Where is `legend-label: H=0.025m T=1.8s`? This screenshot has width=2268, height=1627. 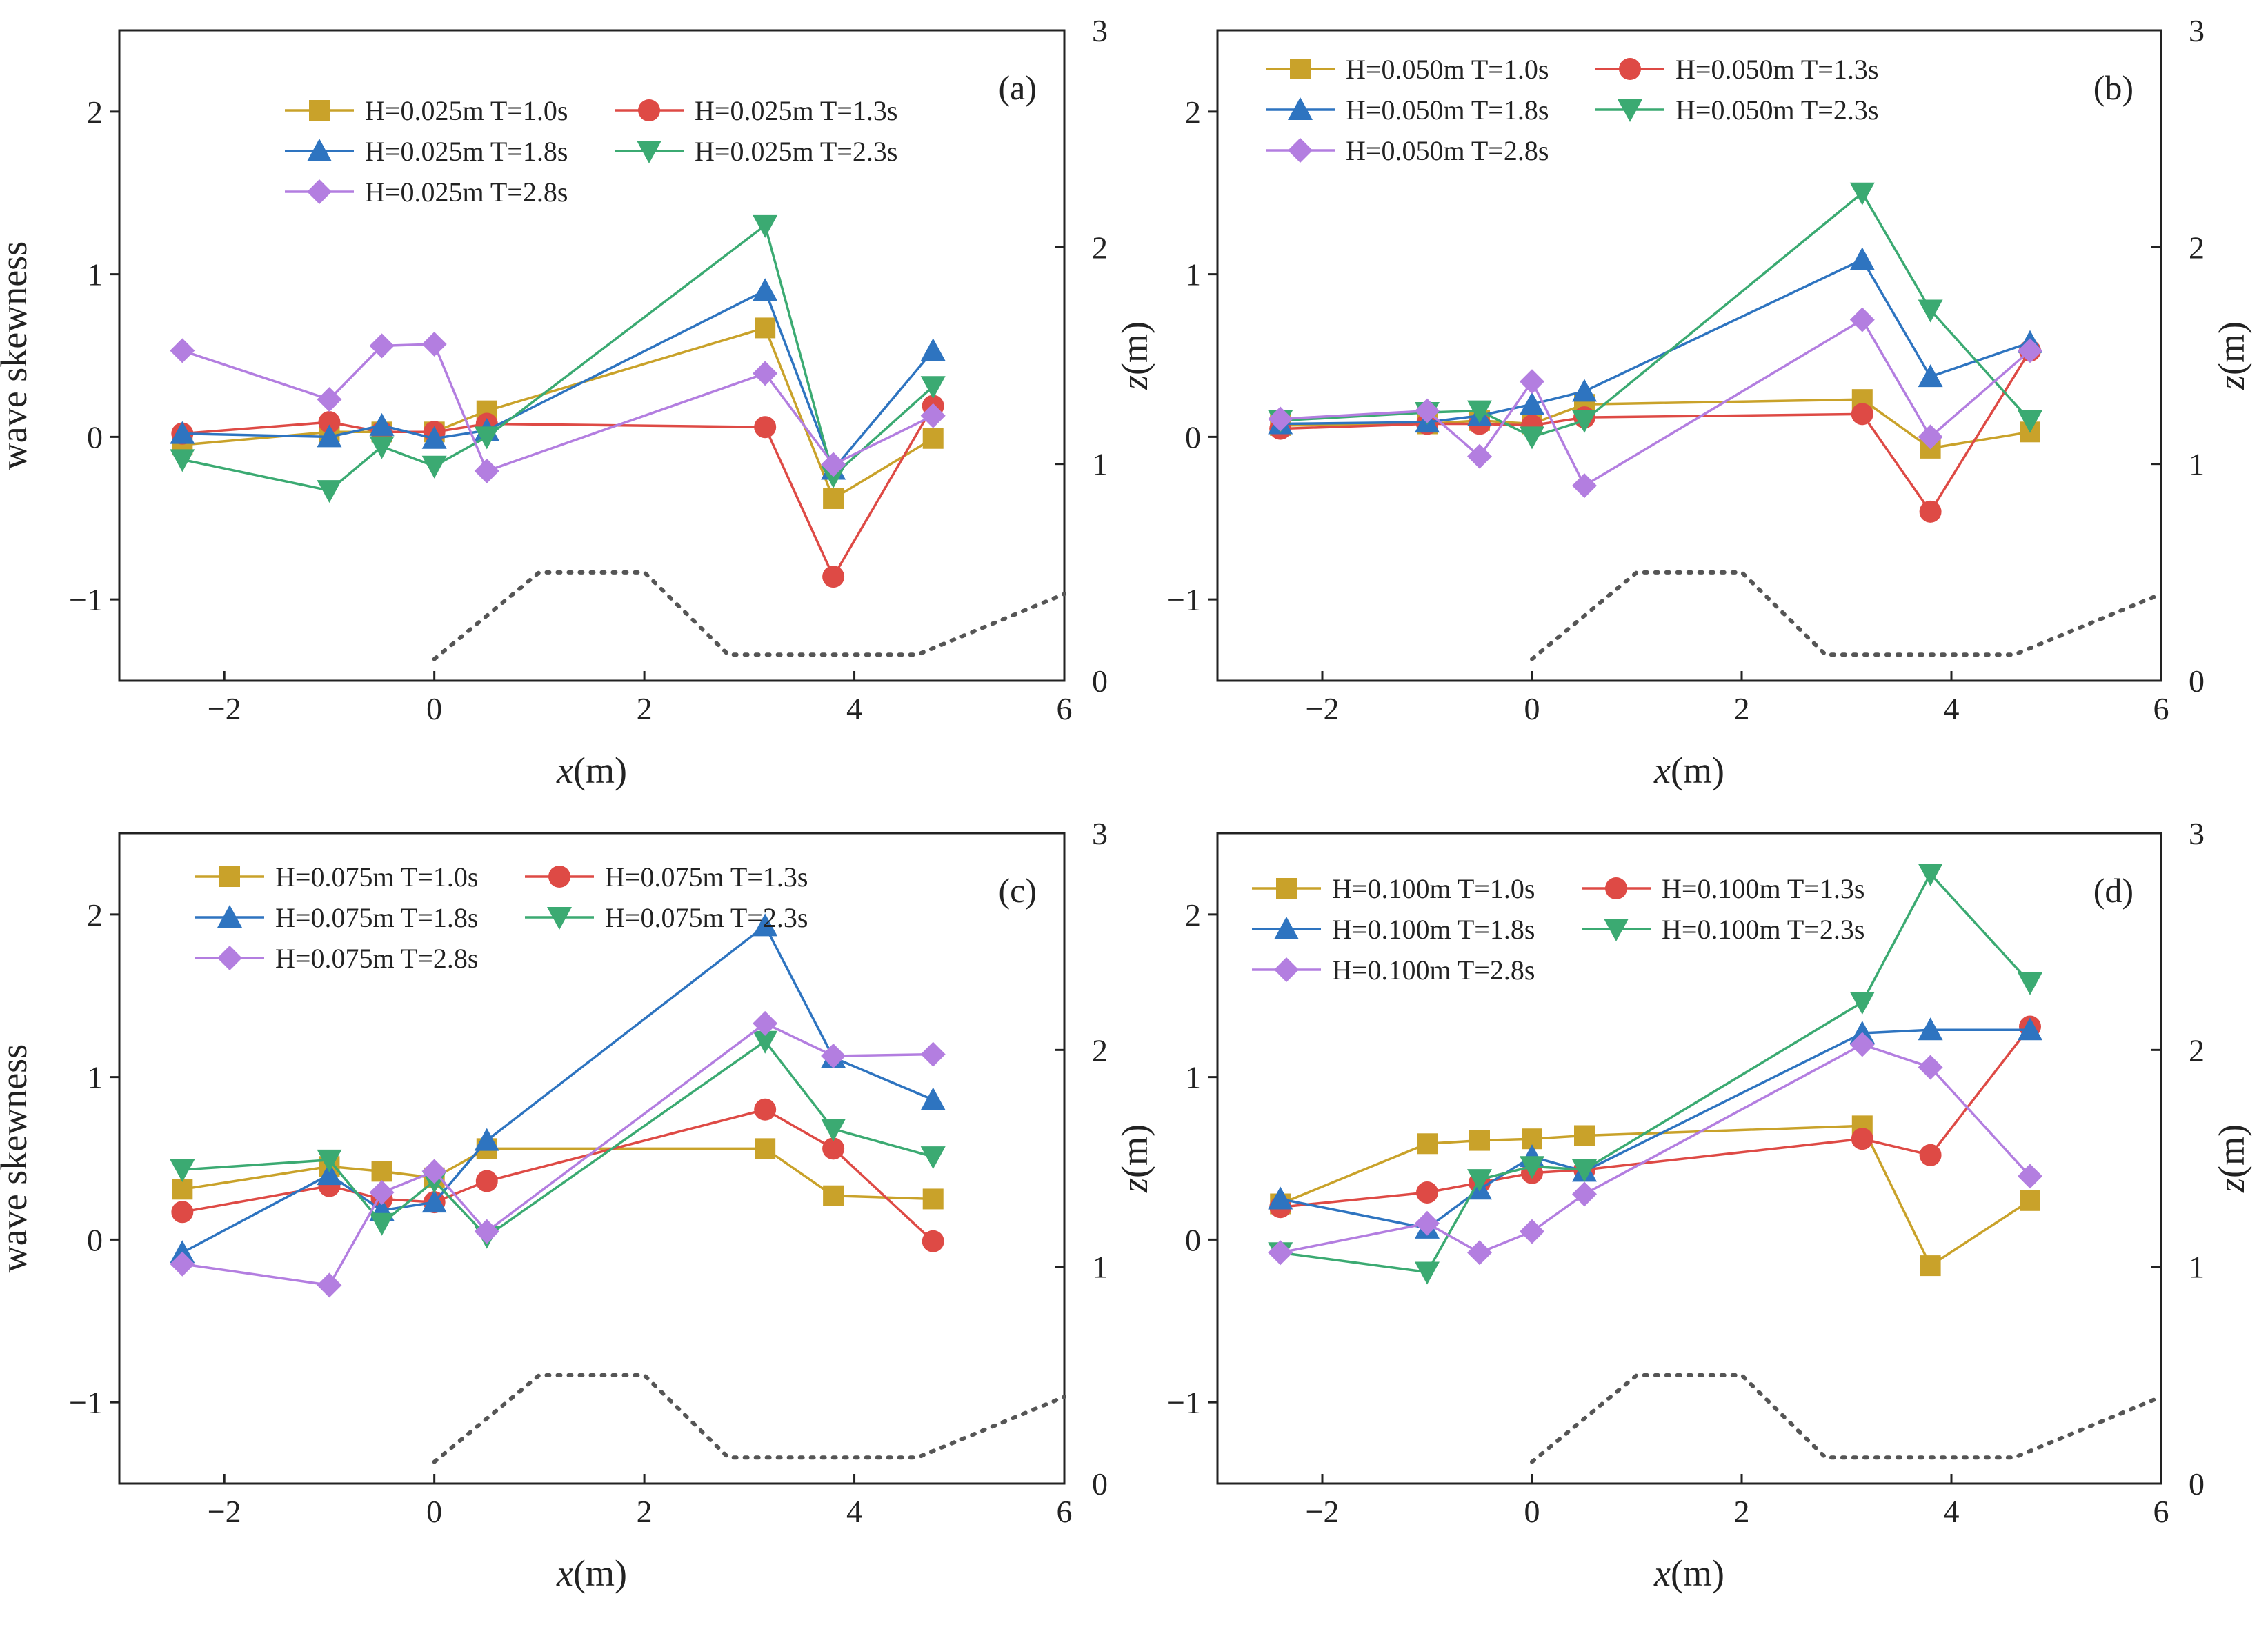
legend-label: H=0.025m T=1.8s is located at coordinates (466, 151).